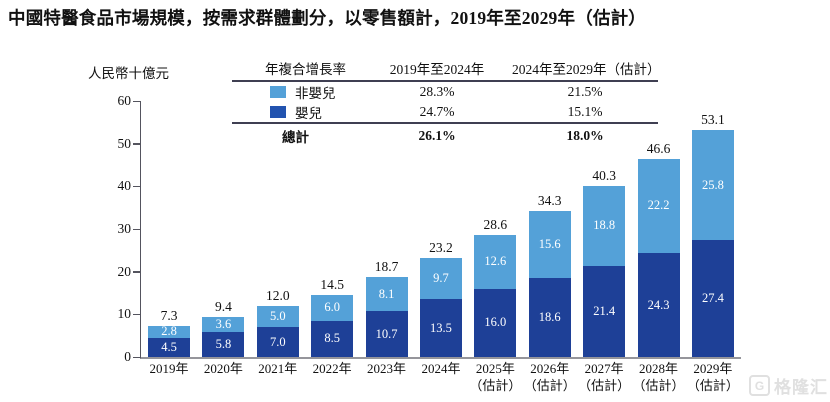  Describe the element at coordinates (223, 344) in the screenshot. I see `bar-segment-infant: 5.8` at that location.